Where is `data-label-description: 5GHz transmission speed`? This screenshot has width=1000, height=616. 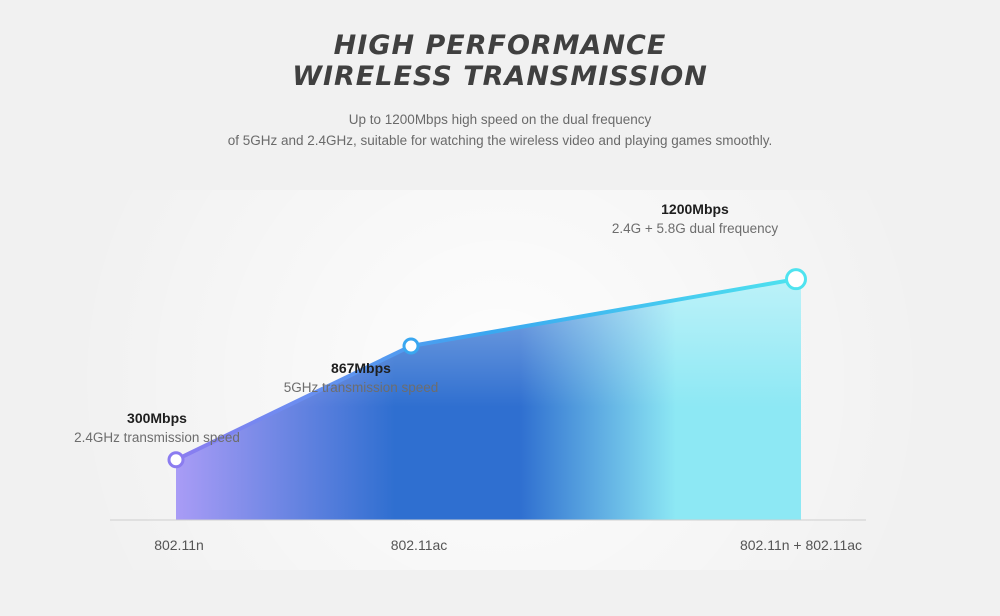 data-label-description: 5GHz transmission speed is located at coordinates (361, 387).